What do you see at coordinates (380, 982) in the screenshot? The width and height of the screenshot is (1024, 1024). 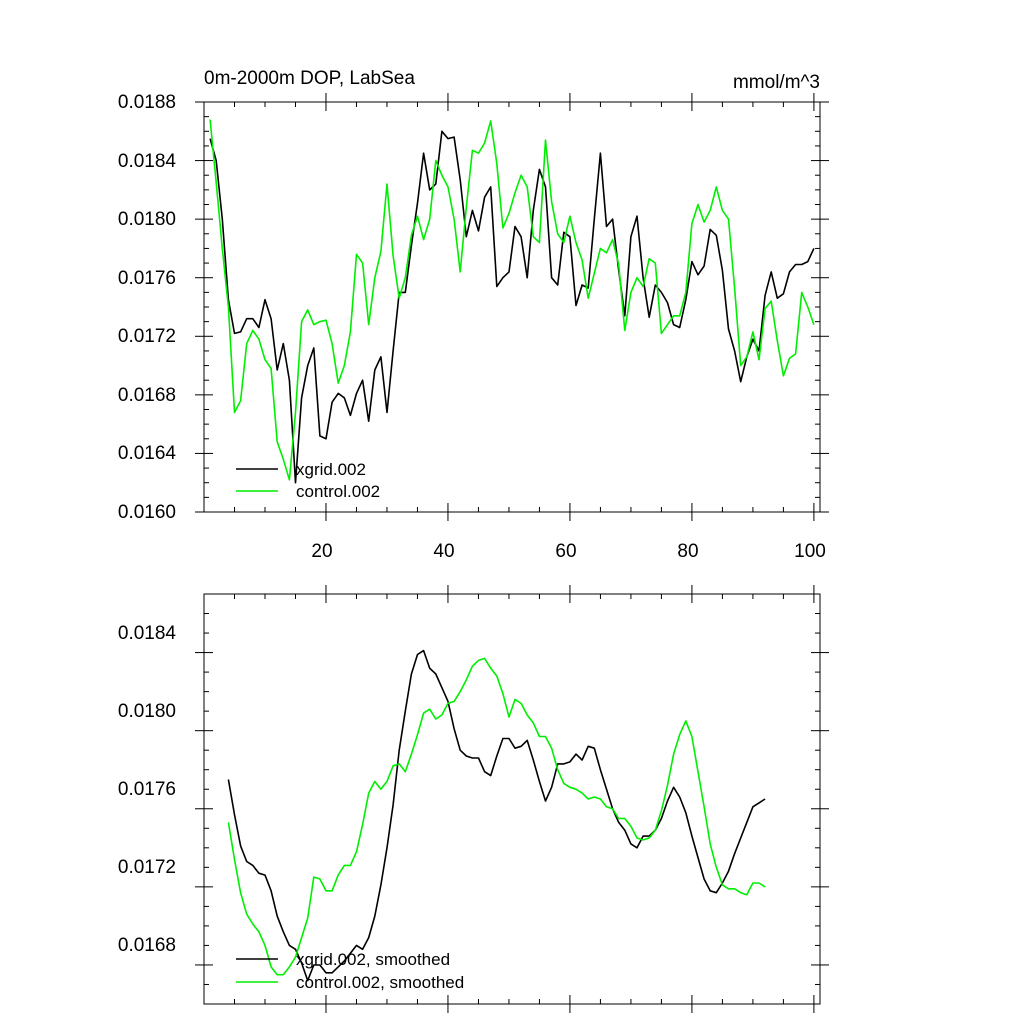 I see `legend-label-control-smoothed: control.002, smoothed` at bounding box center [380, 982].